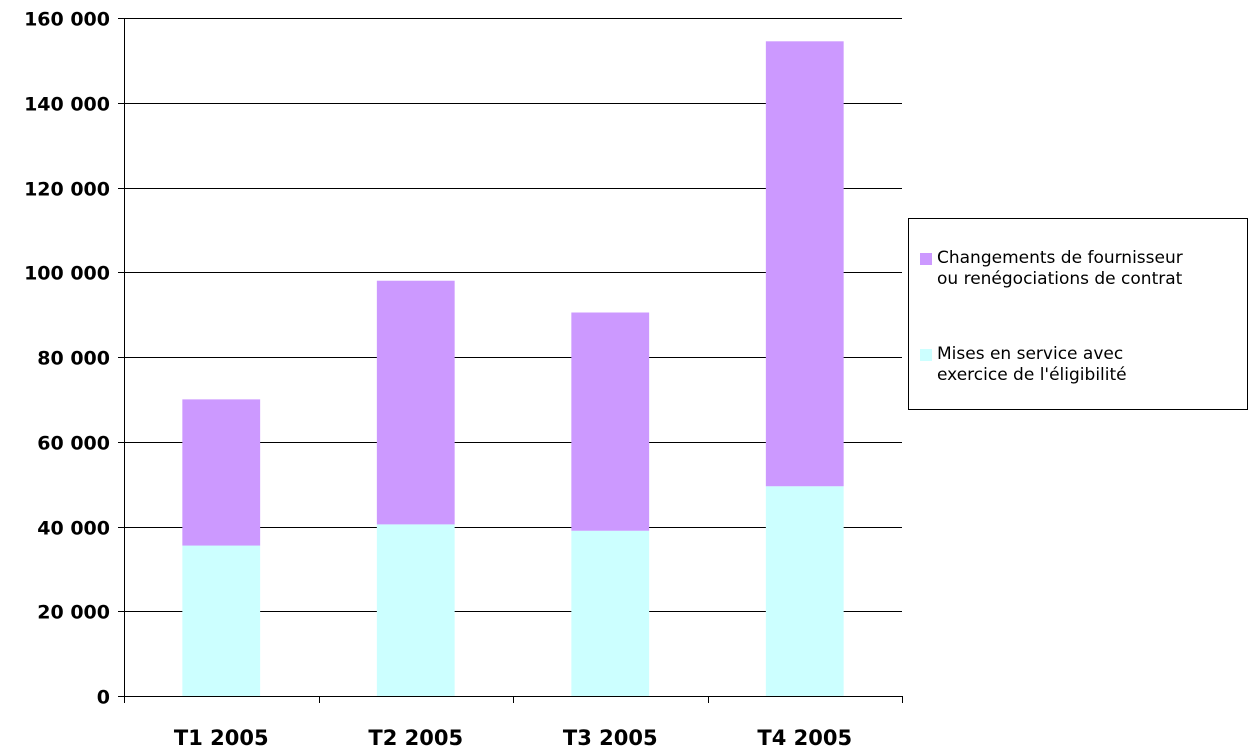 The height and width of the screenshot is (747, 1250). What do you see at coordinates (73, 444) in the screenshot?
I see `y-tick-label: 60 000` at bounding box center [73, 444].